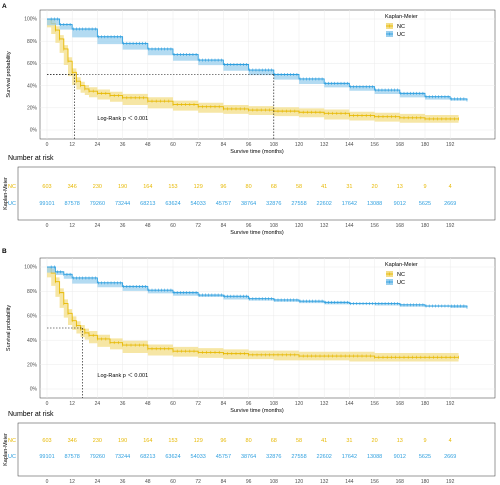 This screenshot has width=500, height=485. What do you see at coordinates (401, 27) in the screenshot?
I see `legend-entry: NC` at bounding box center [401, 27].